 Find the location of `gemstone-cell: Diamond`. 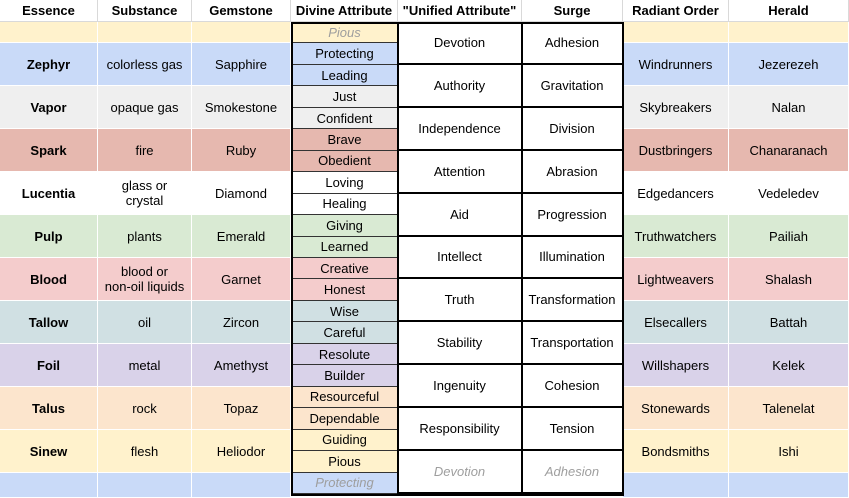

gemstone-cell: Diamond is located at coordinates (241, 193).